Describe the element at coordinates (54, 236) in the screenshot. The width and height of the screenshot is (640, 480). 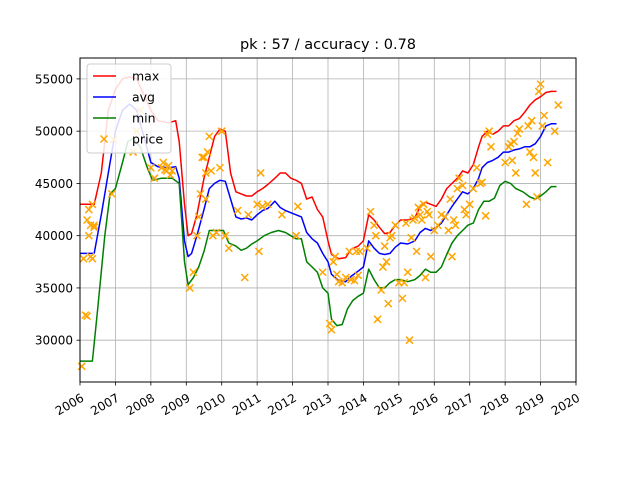
I see `y-tick-label: 40000` at that location.